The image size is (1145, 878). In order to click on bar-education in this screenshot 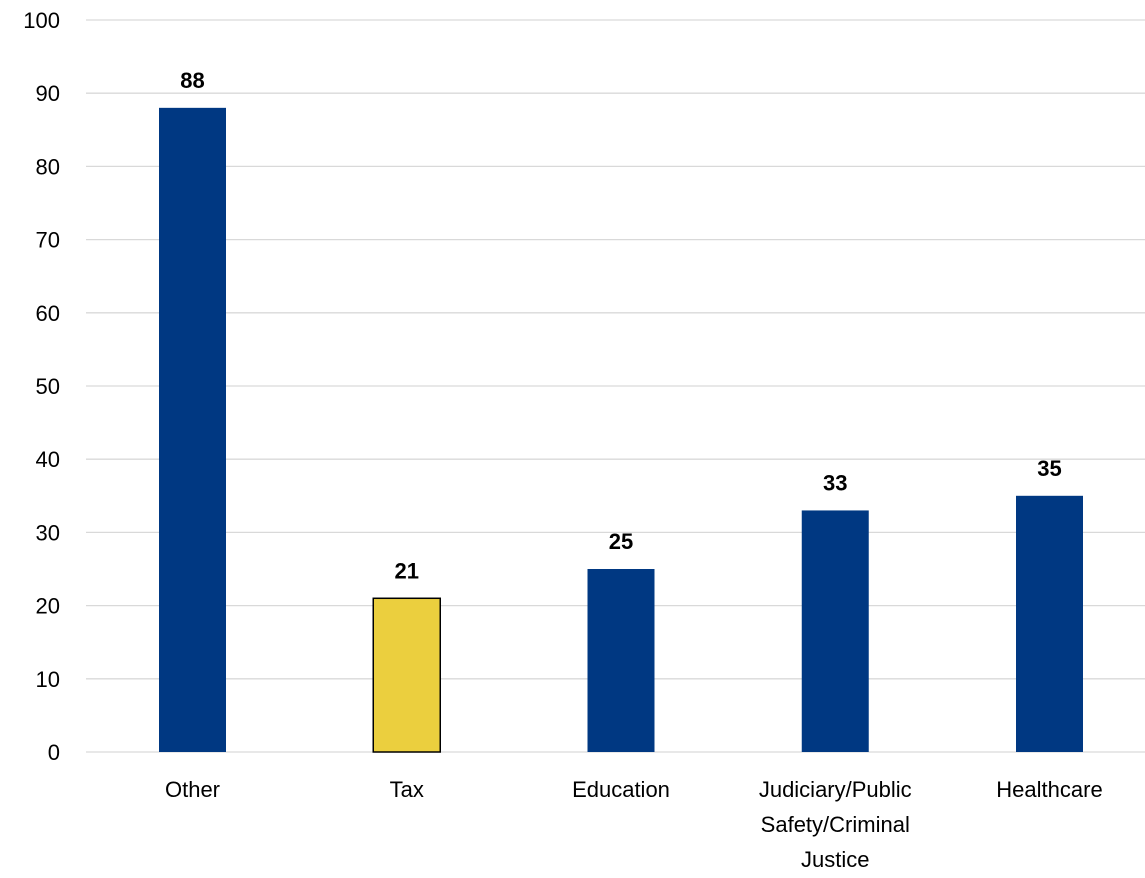, I will do `click(621, 660)`.